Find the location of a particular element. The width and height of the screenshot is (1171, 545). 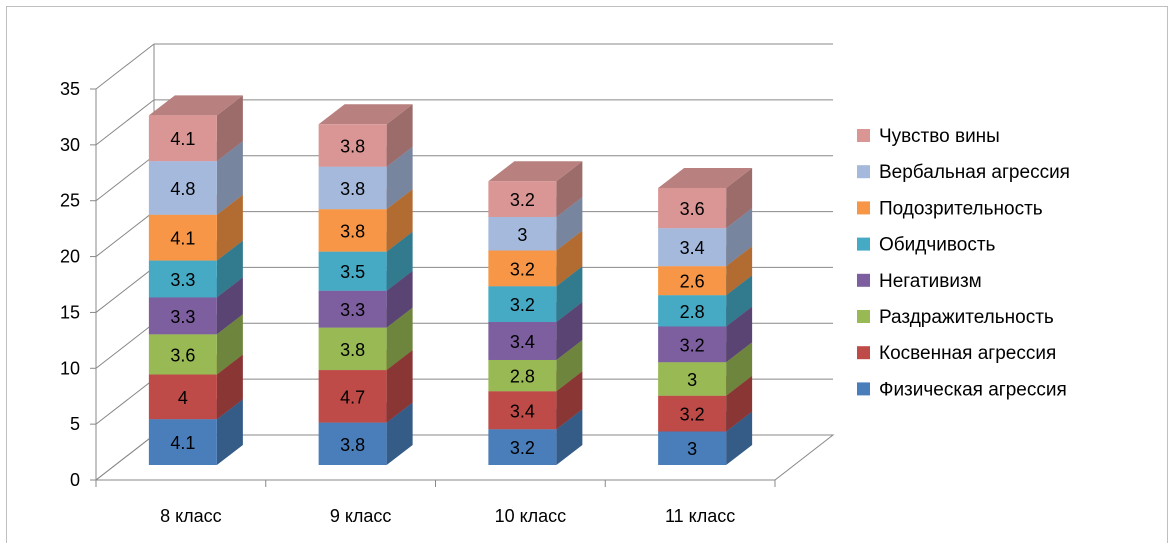

legend-label: Раздражительность is located at coordinates (966, 317).